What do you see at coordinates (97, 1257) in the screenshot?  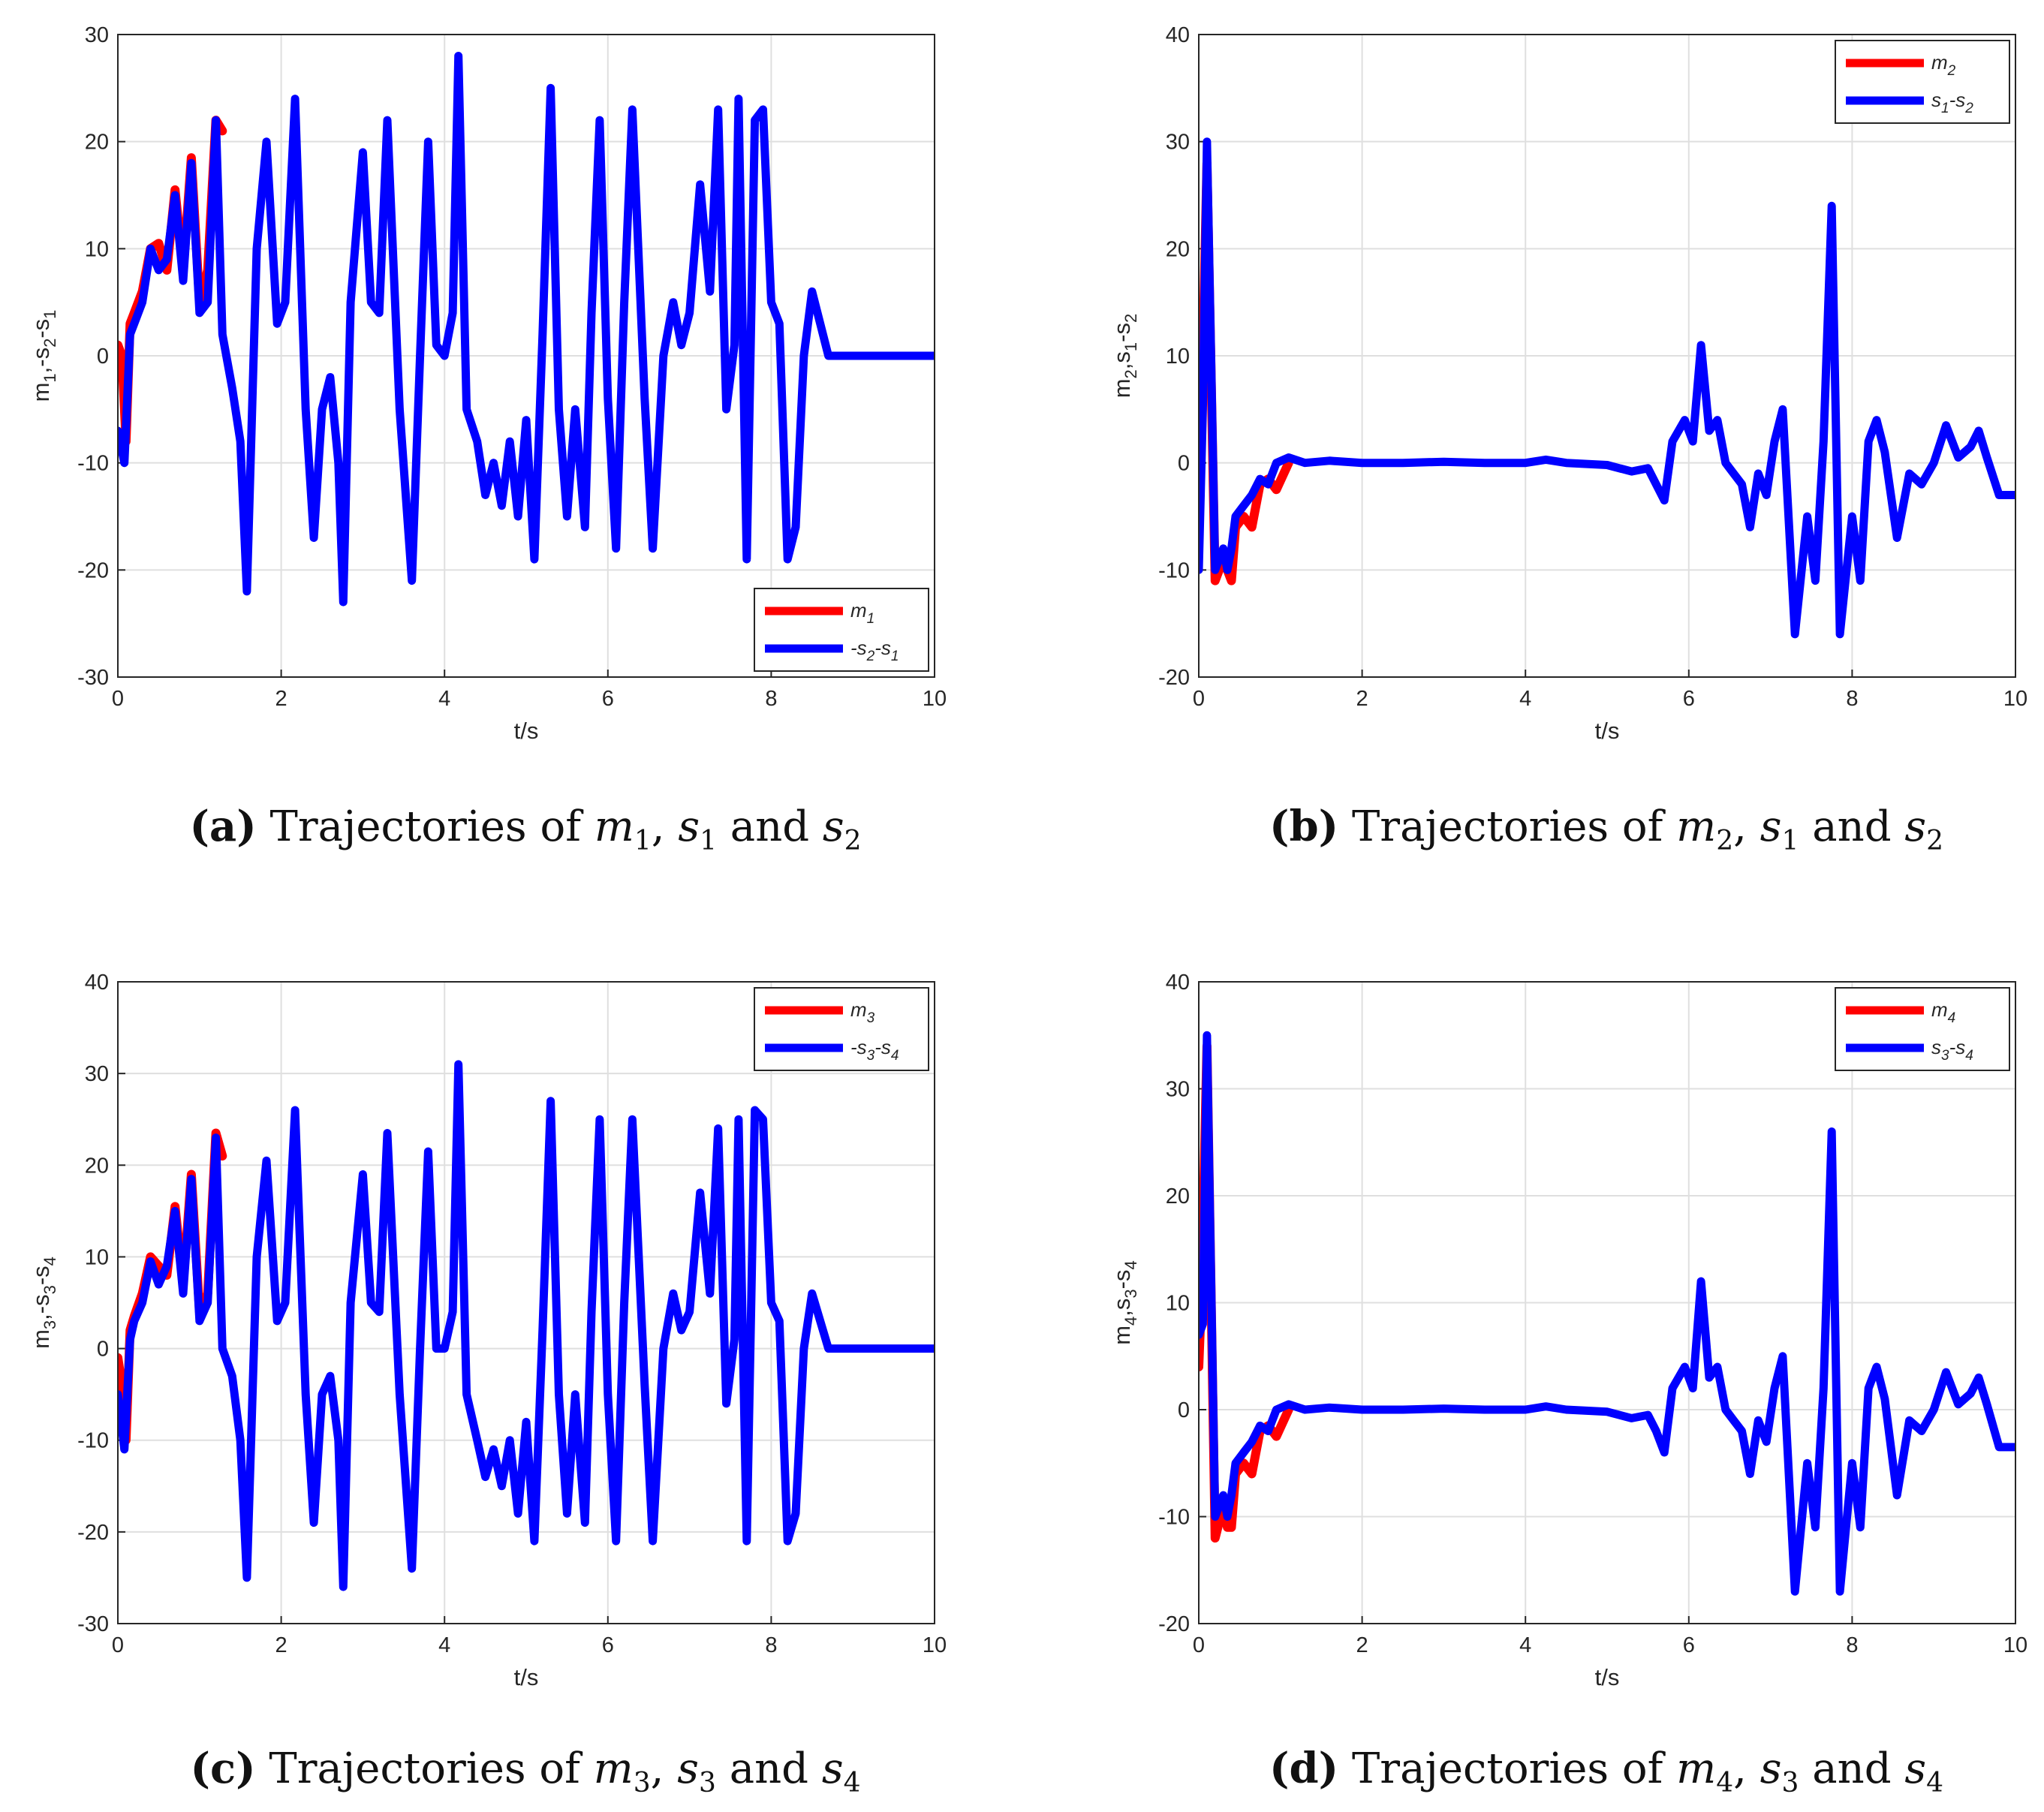 I see `y-tick-label: 10` at bounding box center [97, 1257].